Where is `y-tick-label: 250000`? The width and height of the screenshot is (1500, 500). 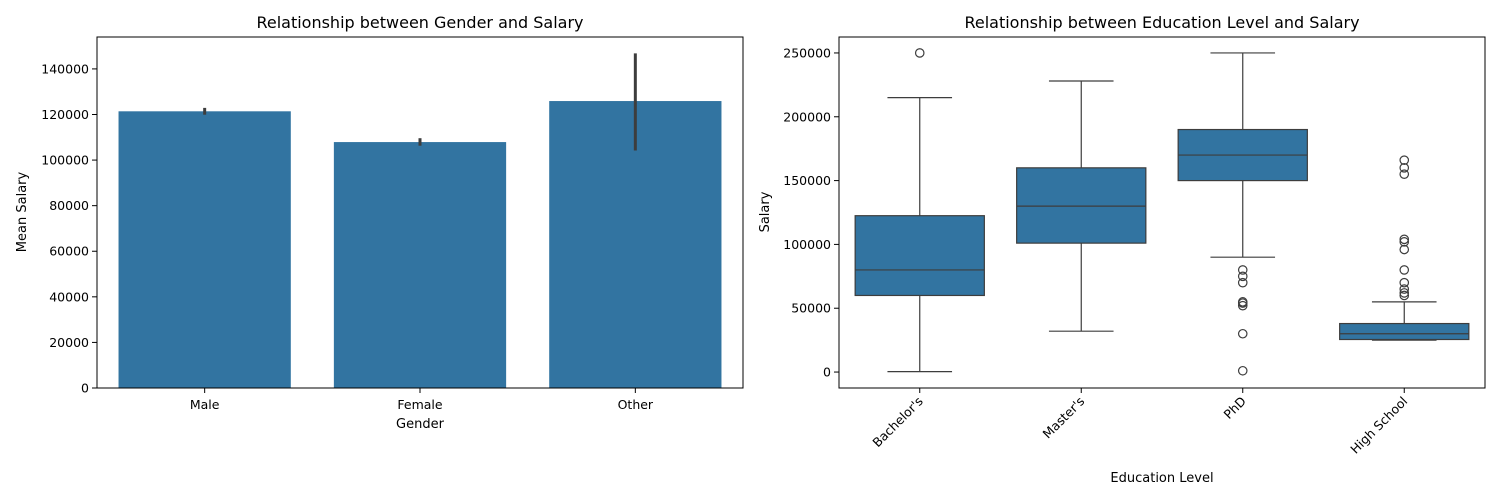
y-tick-label: 250000 is located at coordinates (807, 52).